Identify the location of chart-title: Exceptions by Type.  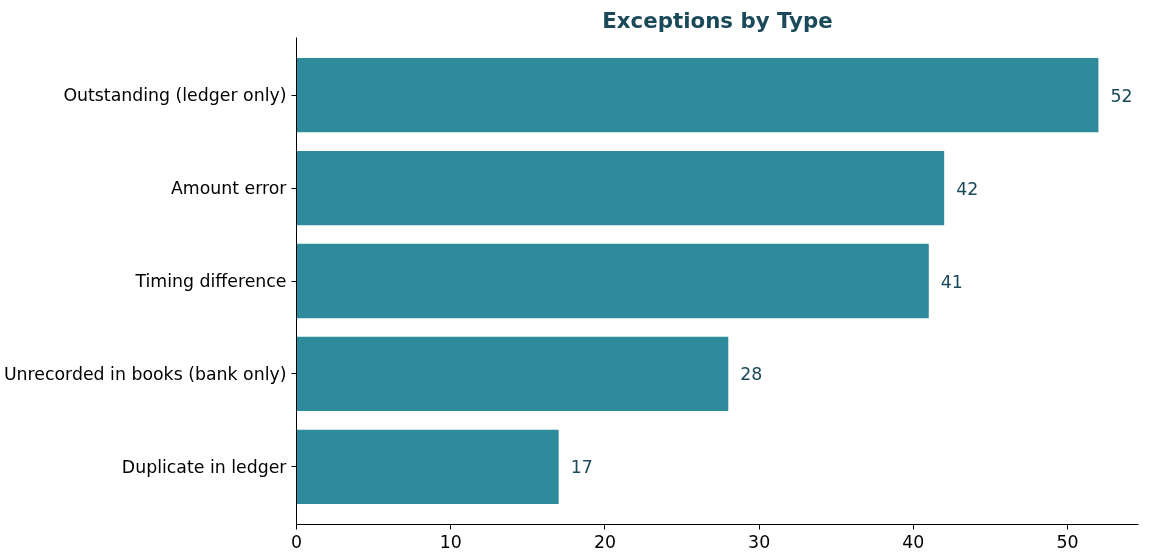
(717, 20).